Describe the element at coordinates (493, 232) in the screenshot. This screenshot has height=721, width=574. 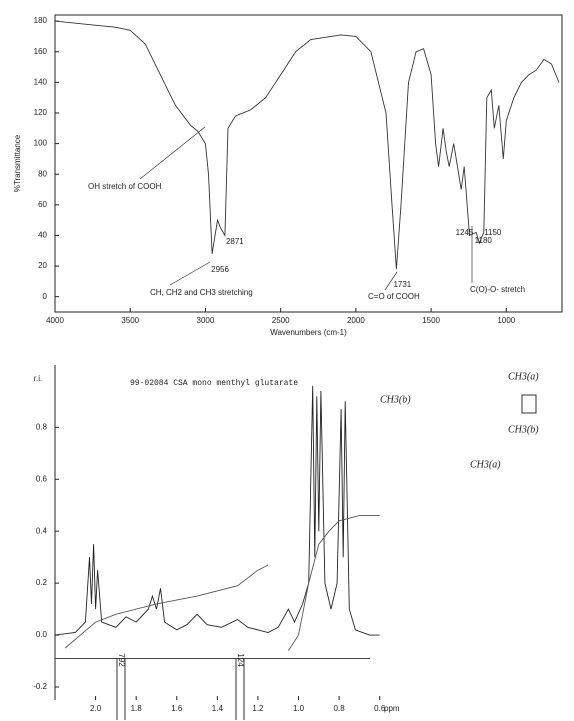
I see `peak-label: 1150` at that location.